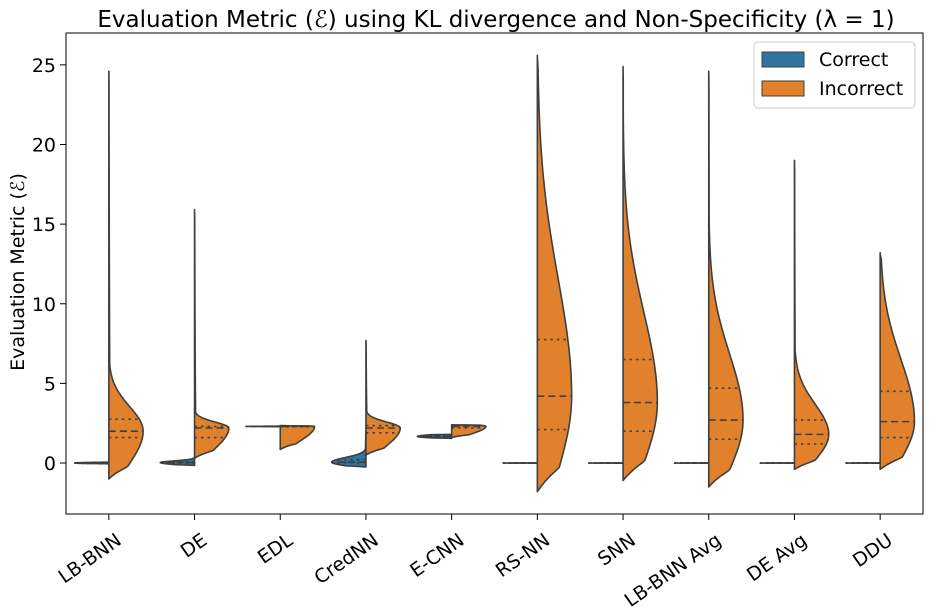 The image size is (934, 614). Describe the element at coordinates (44, 305) in the screenshot. I see `y-tick-label: 10` at that location.